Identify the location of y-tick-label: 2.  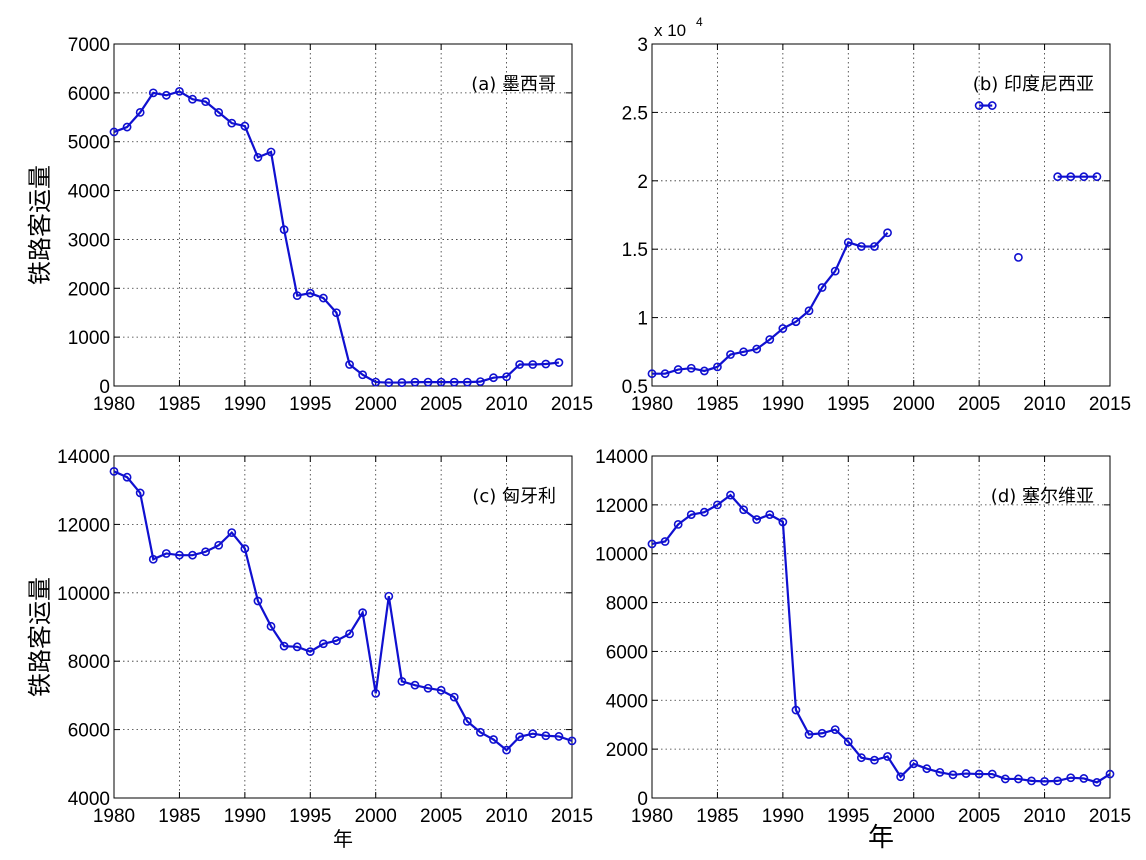
(642, 182).